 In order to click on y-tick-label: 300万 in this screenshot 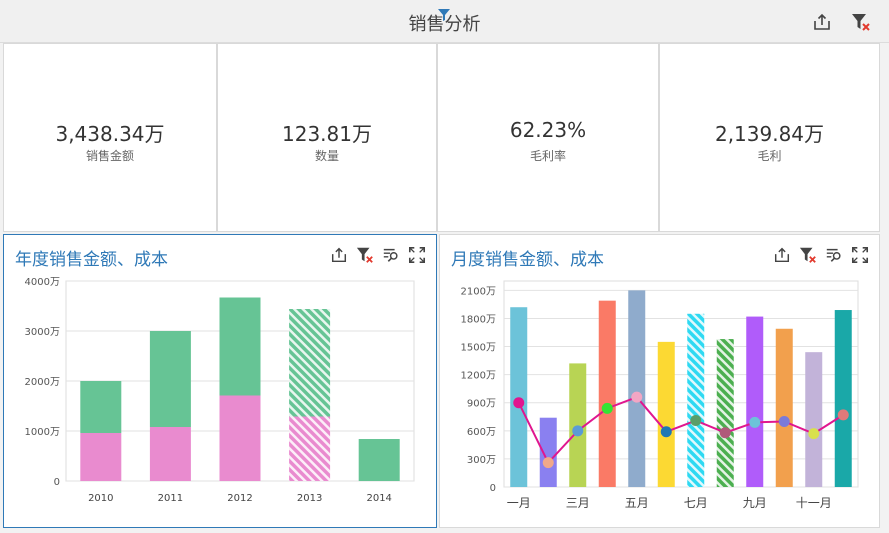, I will do `click(481, 460)`.